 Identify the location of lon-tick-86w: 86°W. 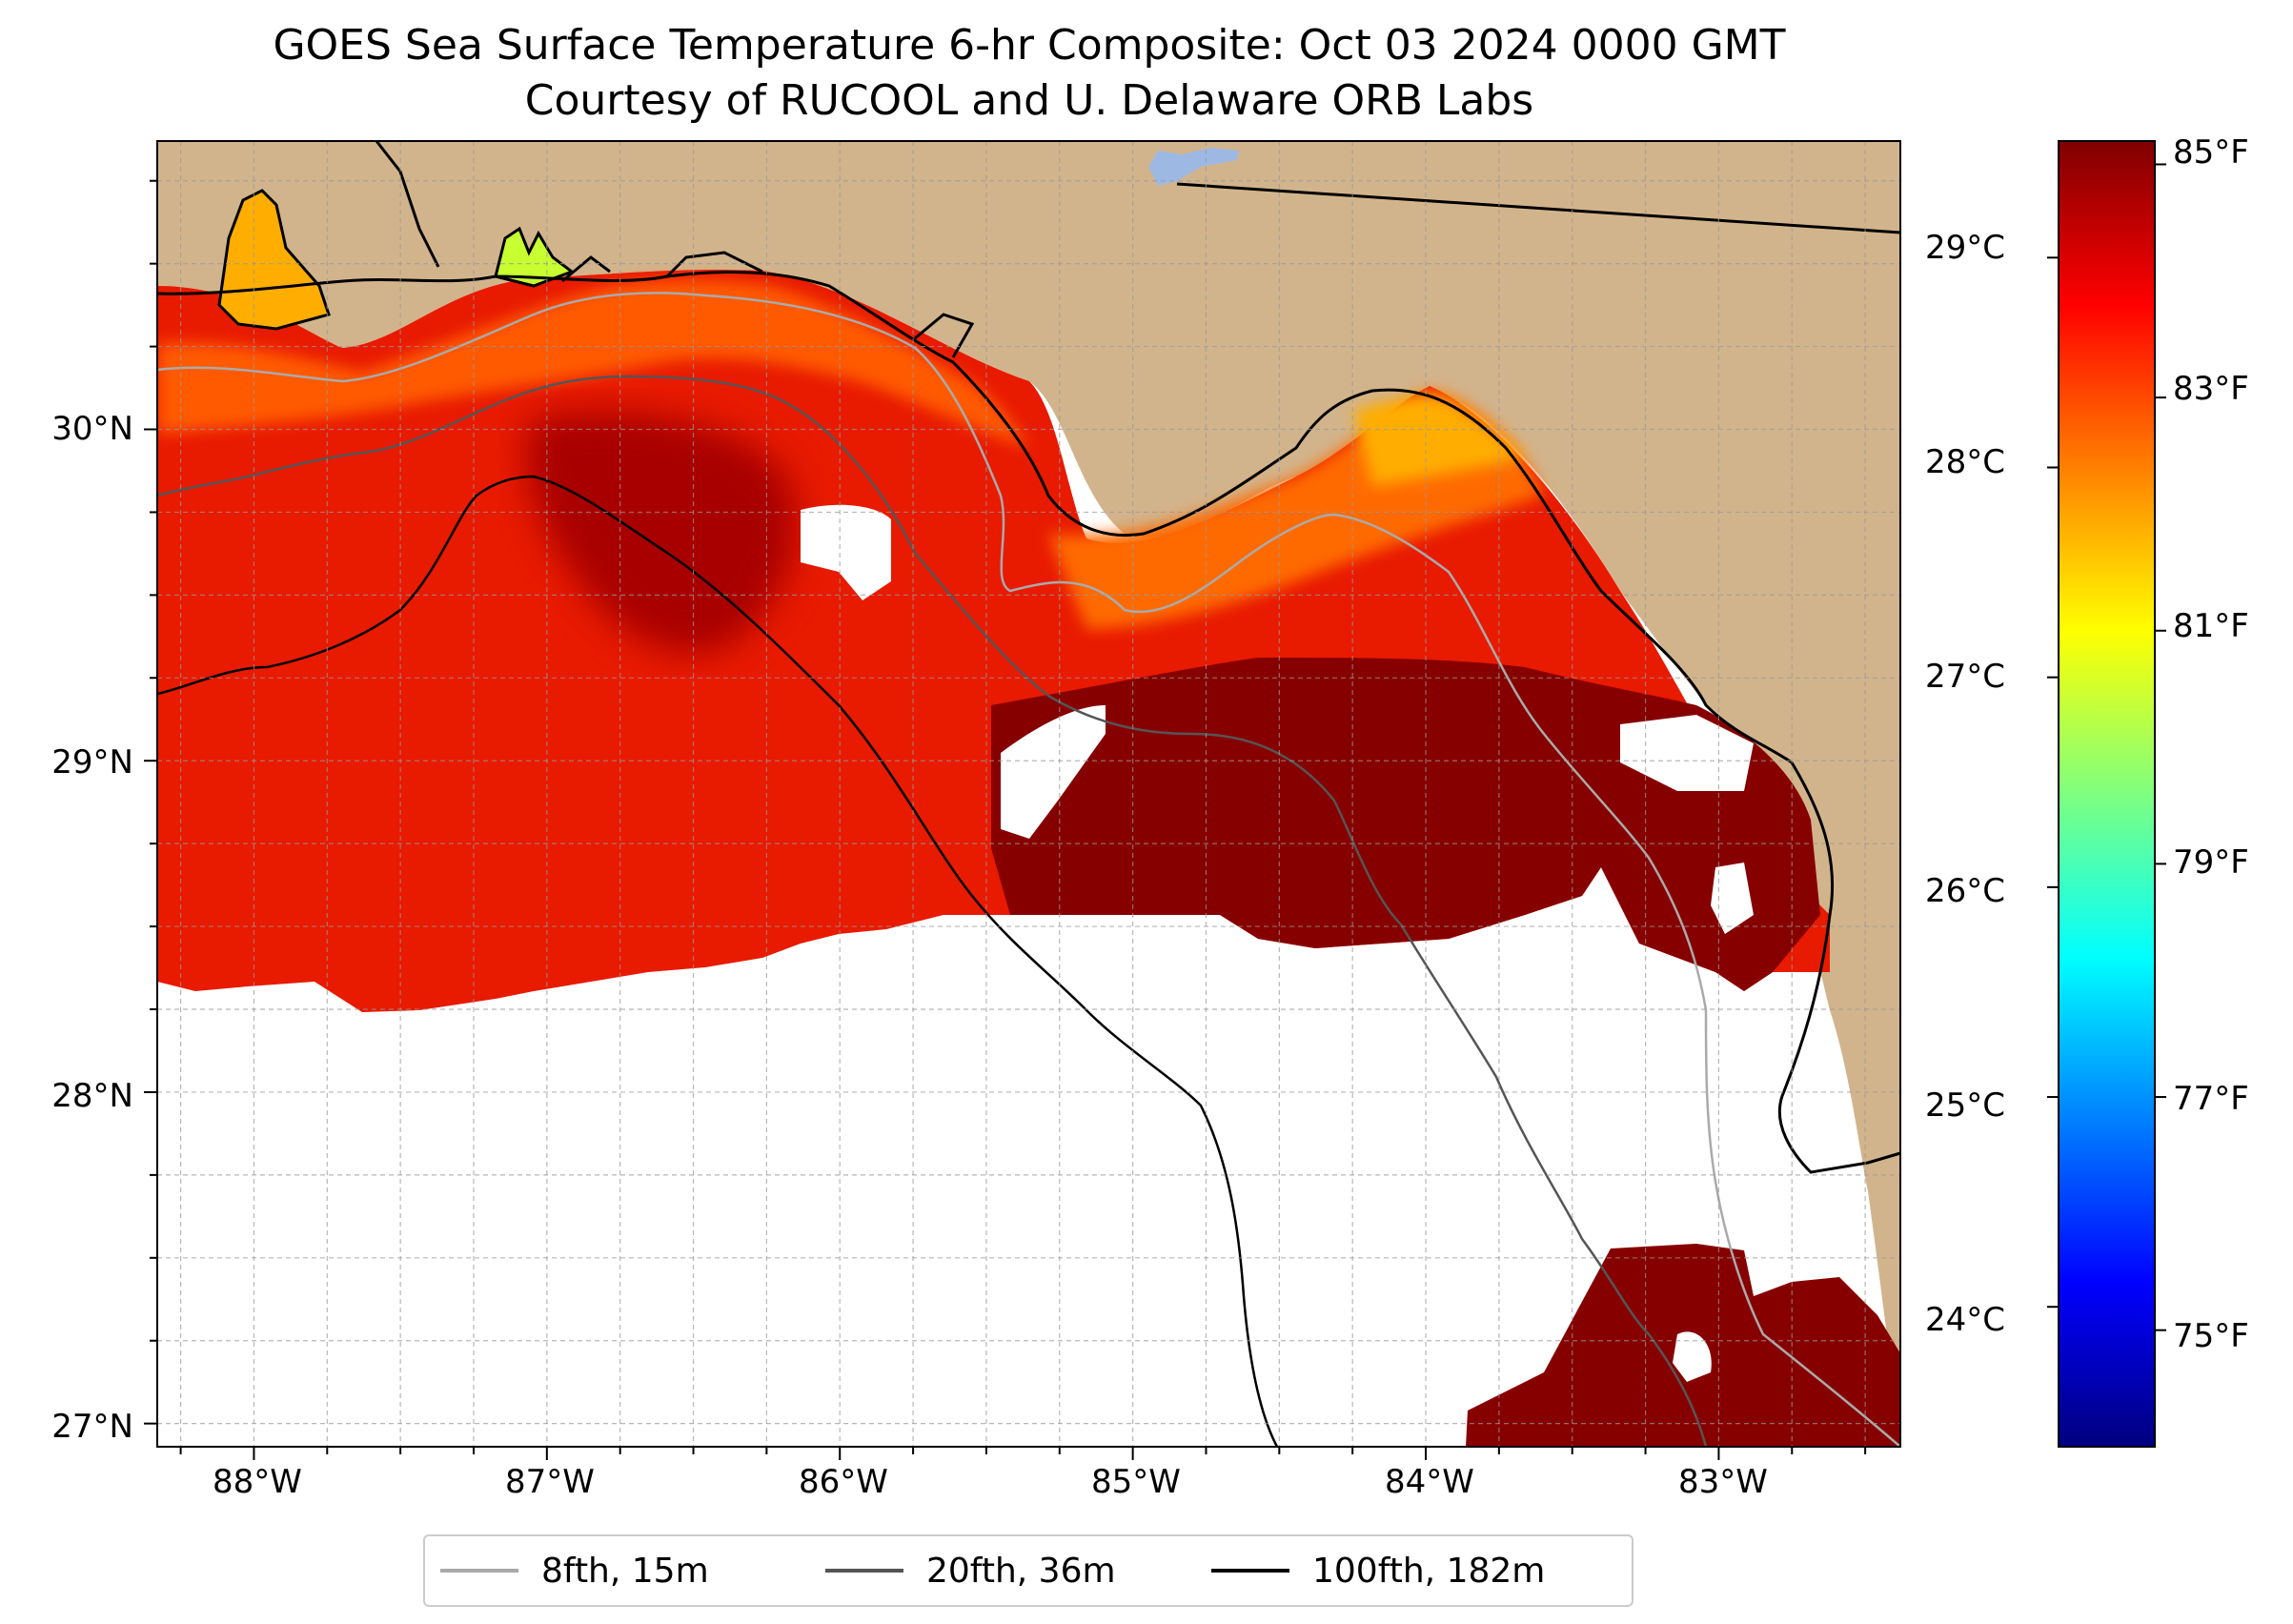
(844, 1482).